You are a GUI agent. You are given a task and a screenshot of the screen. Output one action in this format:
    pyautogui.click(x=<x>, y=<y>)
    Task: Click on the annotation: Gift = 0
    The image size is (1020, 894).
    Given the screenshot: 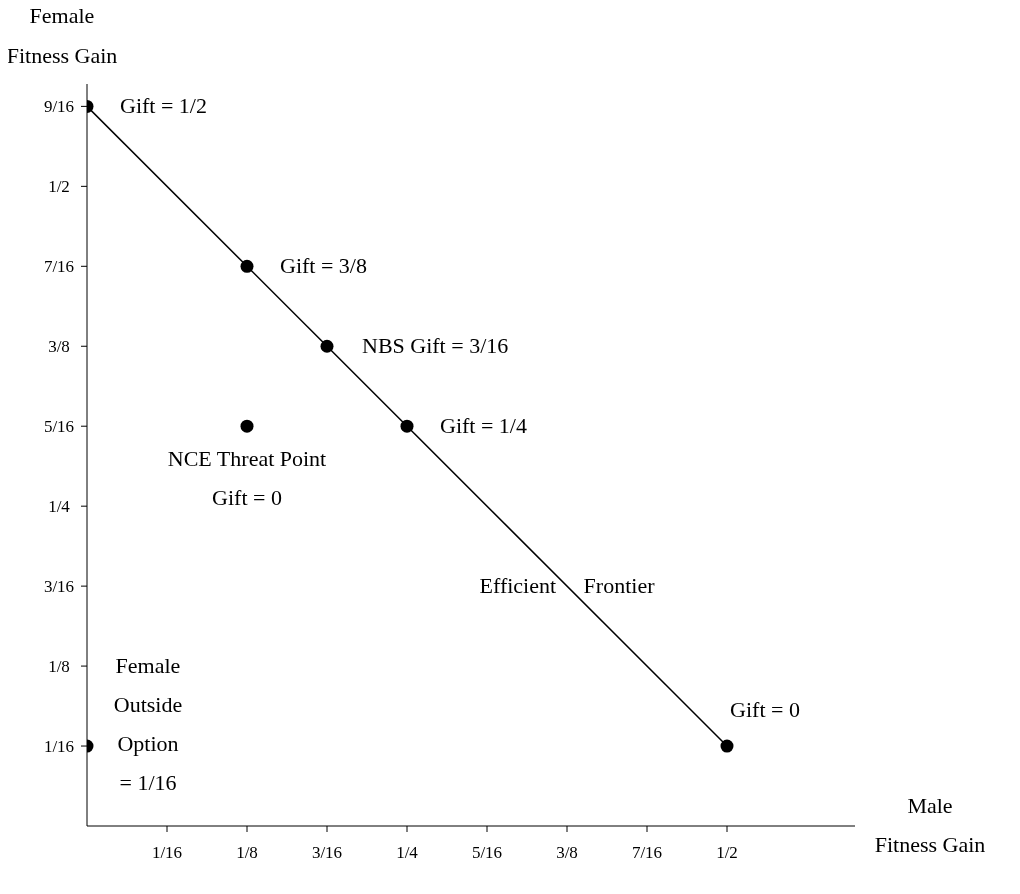 What is the action you would take?
    pyautogui.click(x=765, y=710)
    